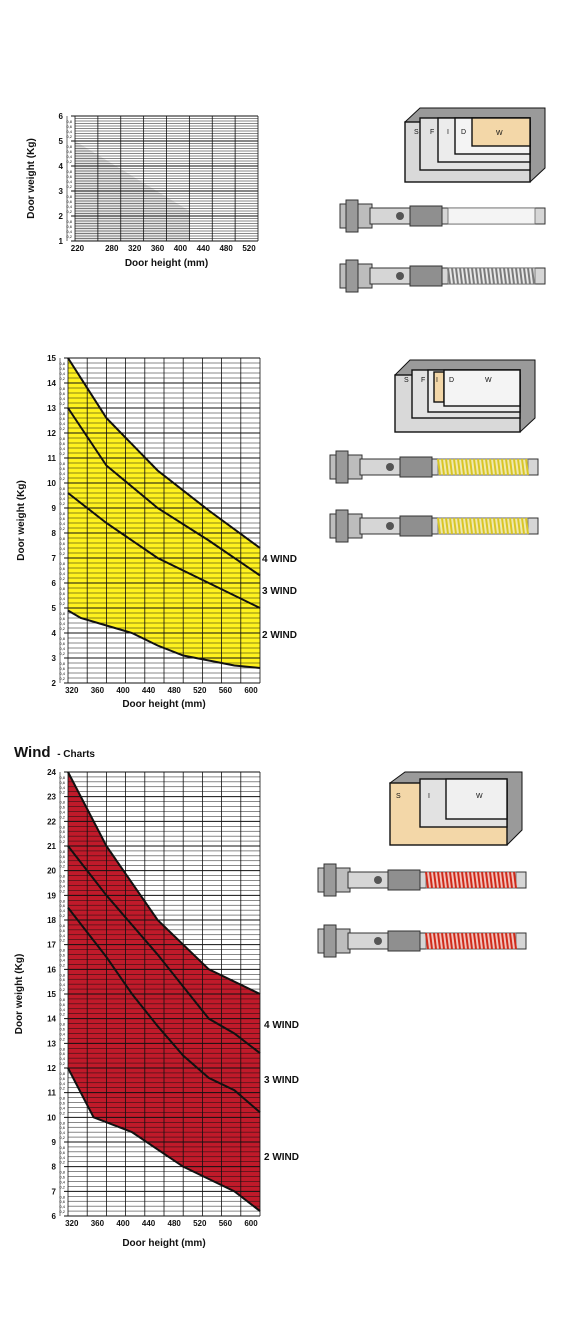 The height and width of the screenshot is (1337, 585). Describe the element at coordinates (352, 276) in the screenshot. I see `hinge-2-mount` at that location.